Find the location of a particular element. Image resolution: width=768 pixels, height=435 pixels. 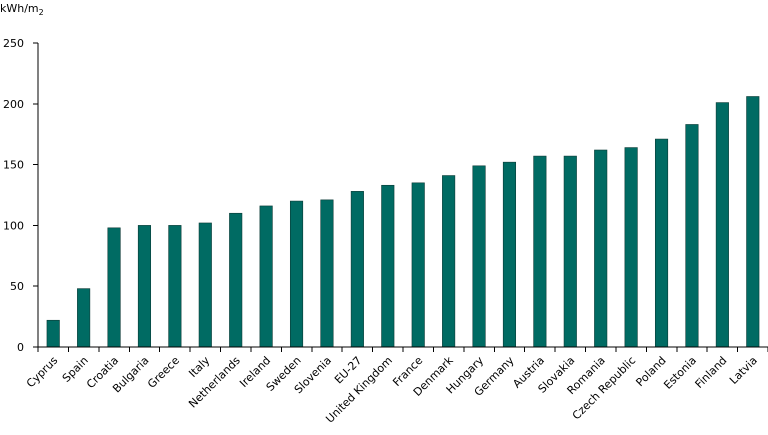

y-axis-ticks: 0 50 100 150 200 250 is located at coordinates (20, 195).